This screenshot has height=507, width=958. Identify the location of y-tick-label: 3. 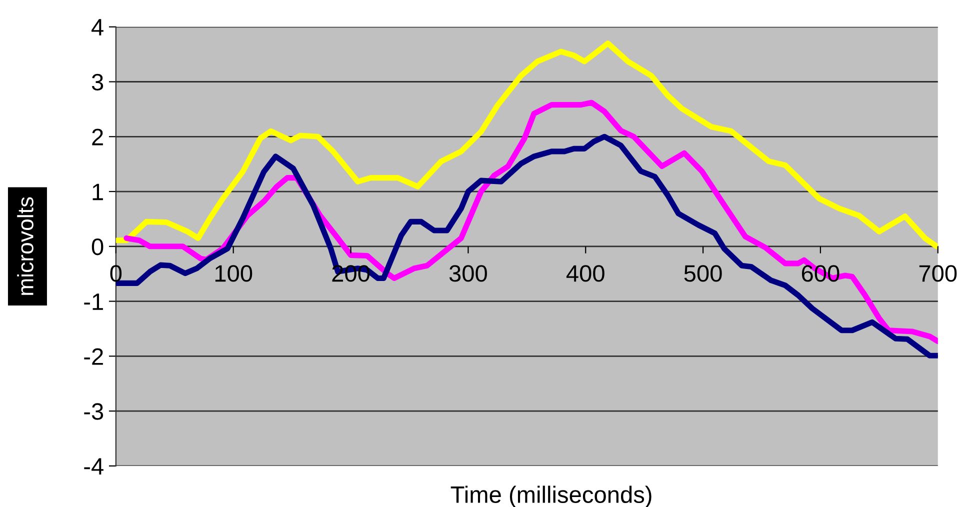
(98, 82).